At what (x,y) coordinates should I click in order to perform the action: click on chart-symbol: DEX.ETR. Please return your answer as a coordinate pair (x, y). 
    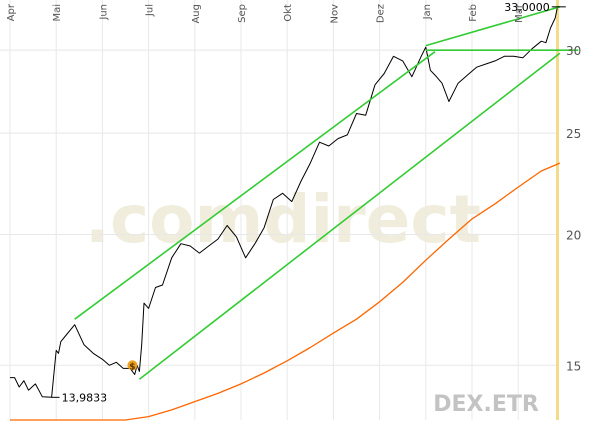
    Looking at the image, I should click on (486, 404).